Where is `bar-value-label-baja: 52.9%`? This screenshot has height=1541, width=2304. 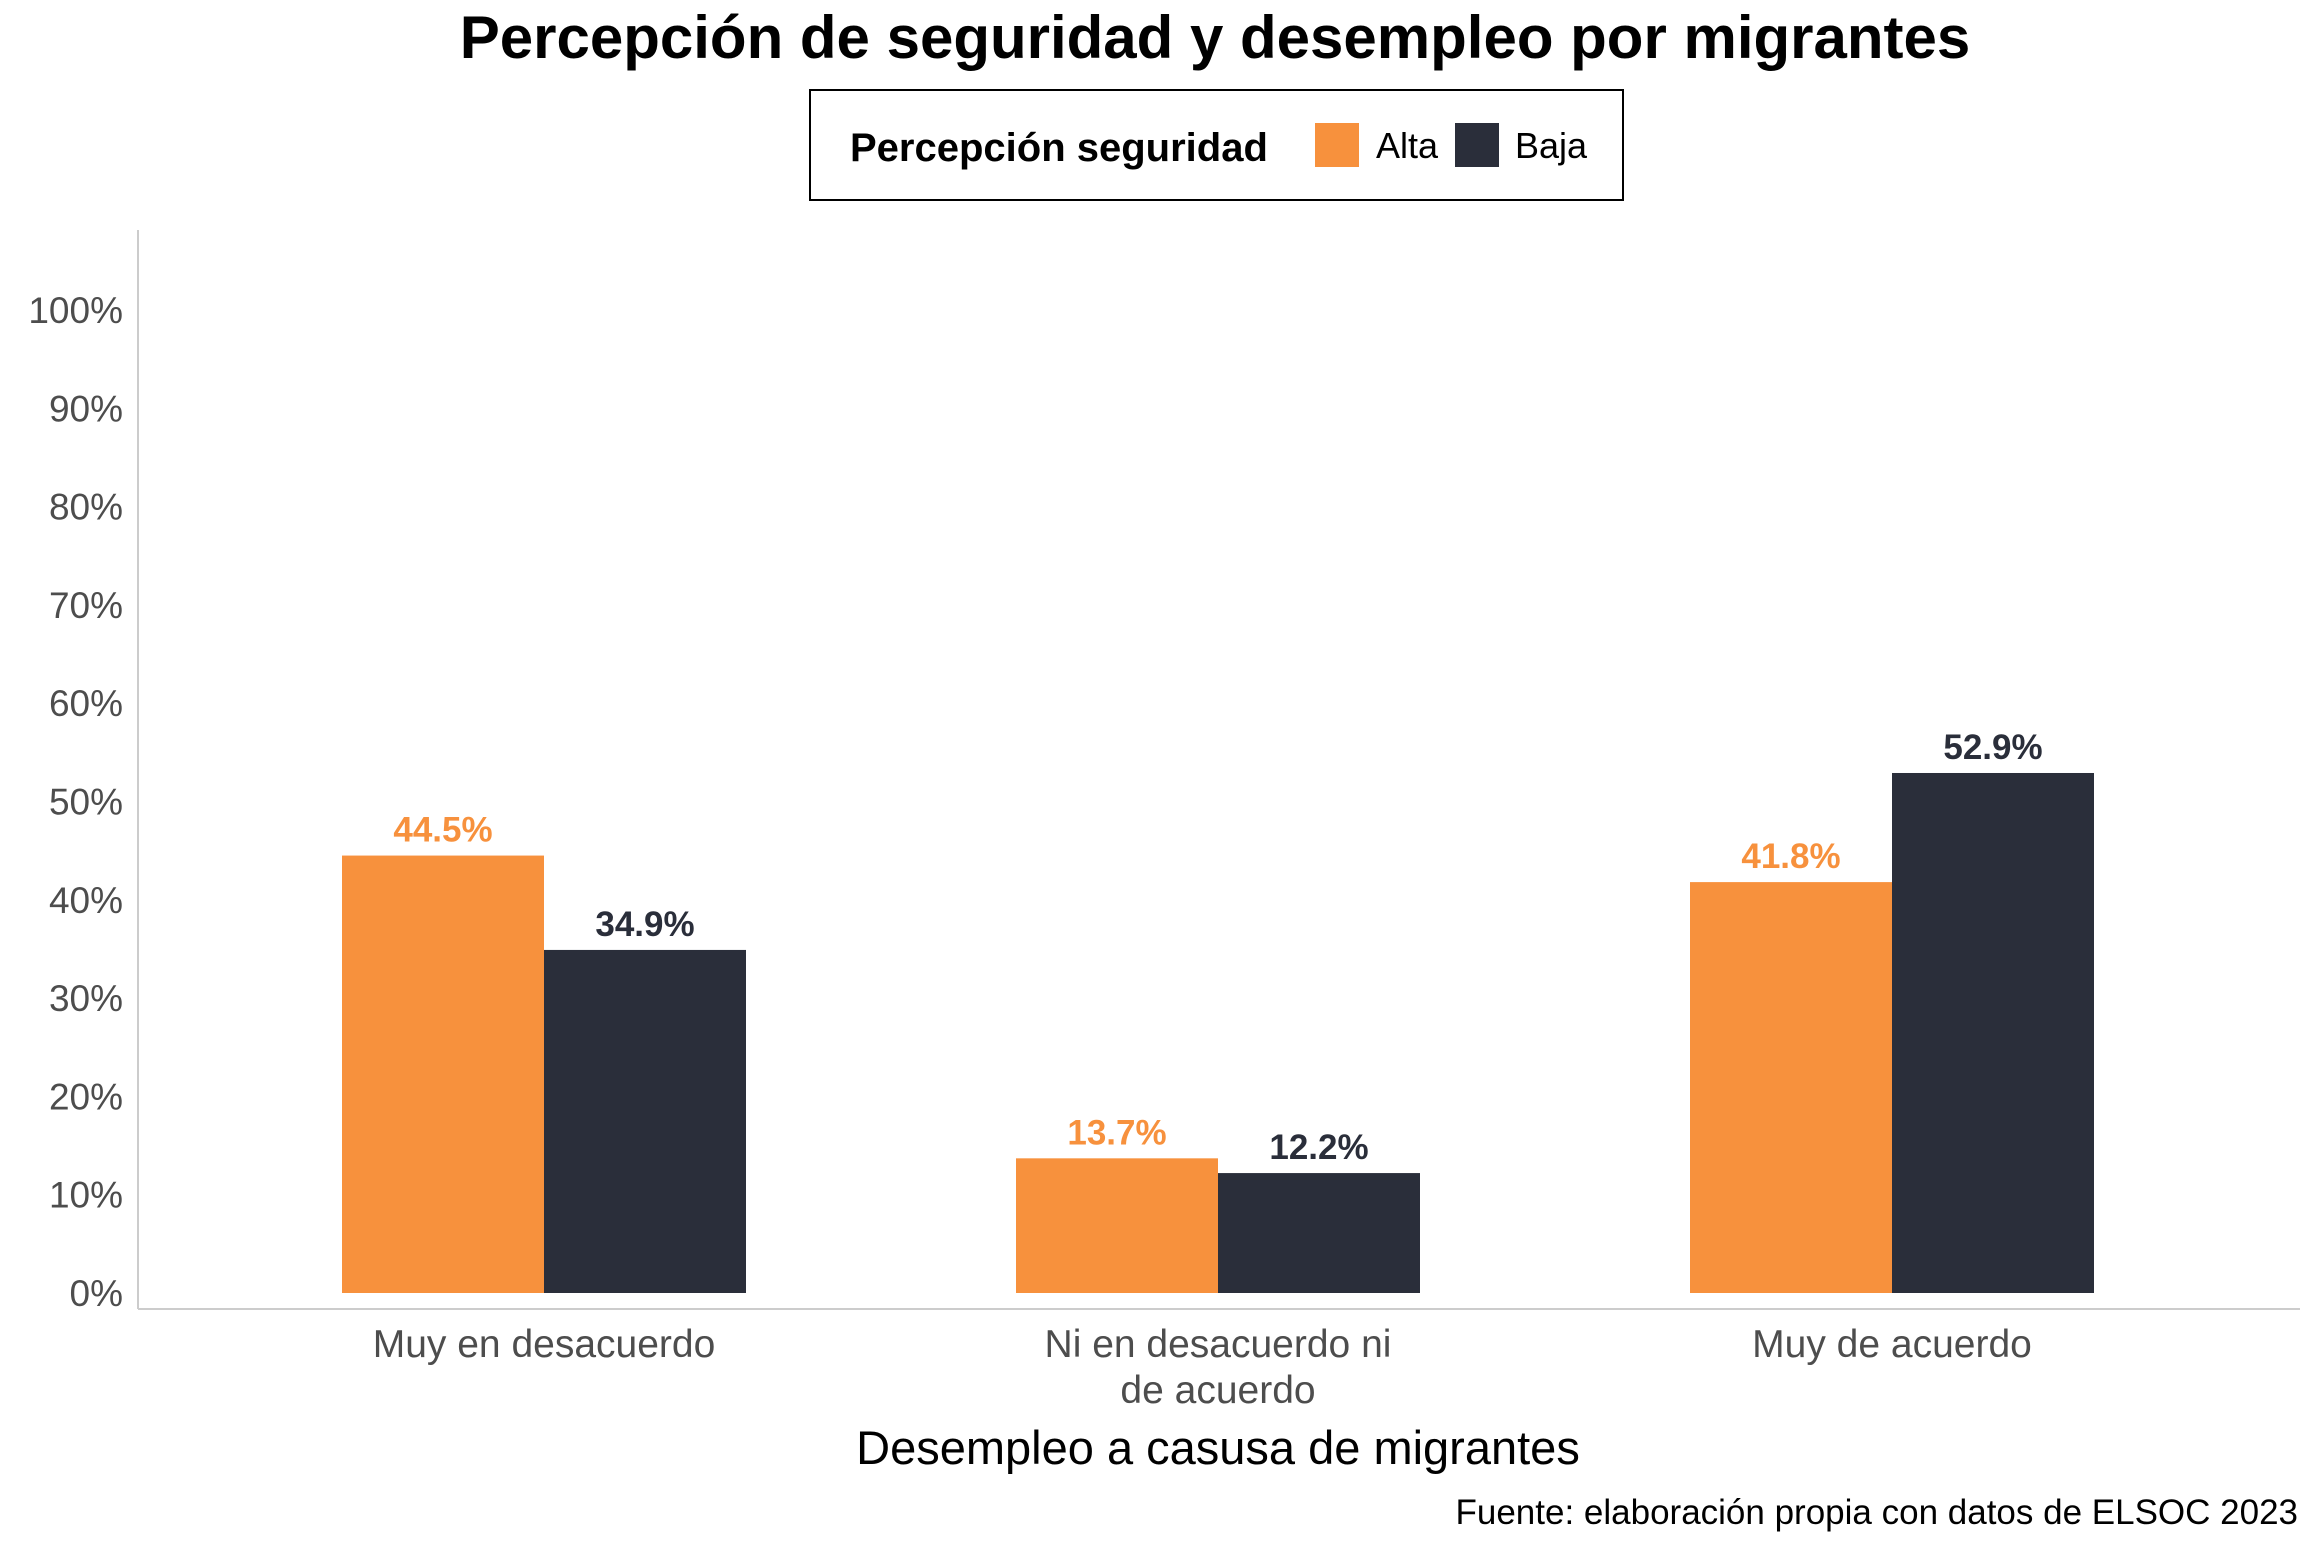
bar-value-label-baja: 52.9% is located at coordinates (1992, 747).